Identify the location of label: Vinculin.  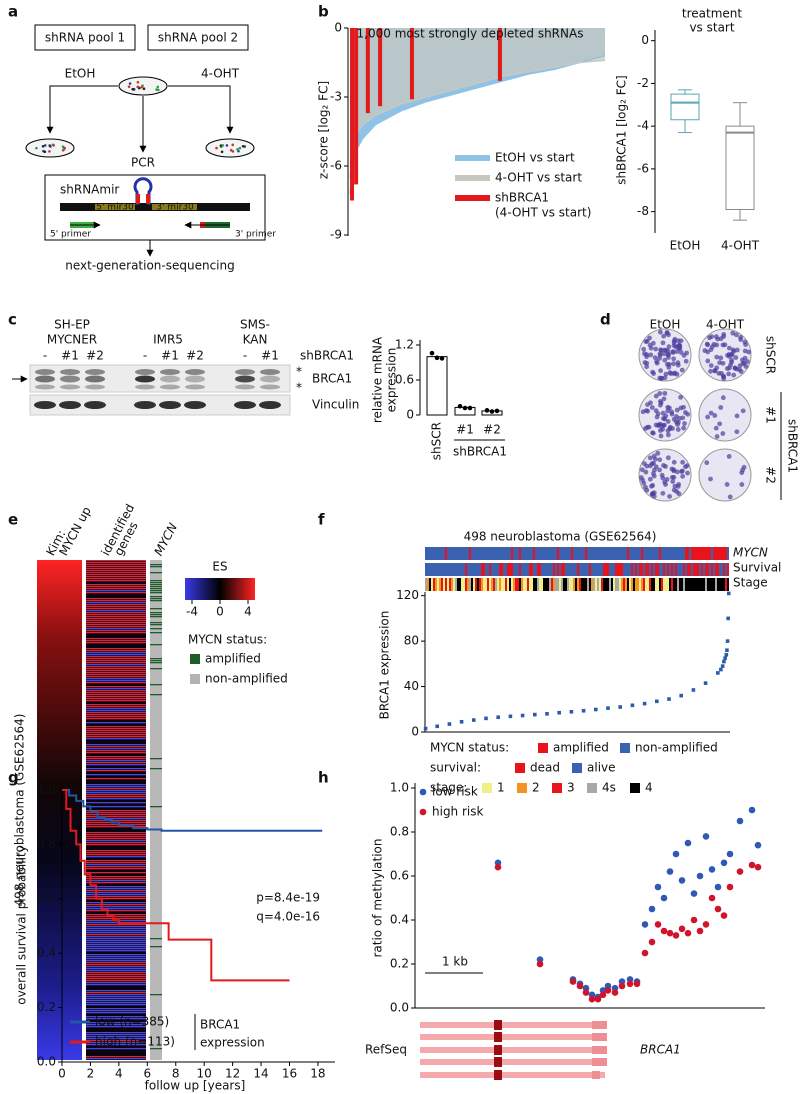
(335, 405).